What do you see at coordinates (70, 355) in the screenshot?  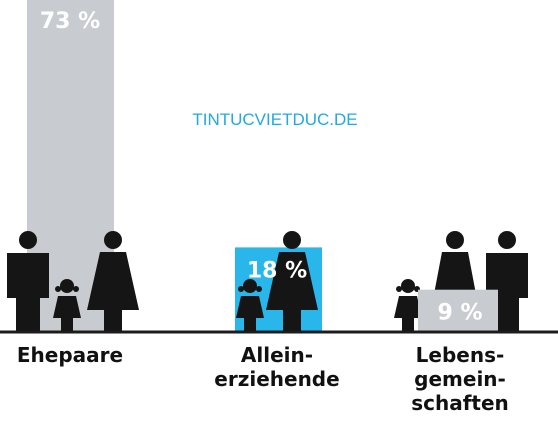 I see `category-label: Ehepaare` at bounding box center [70, 355].